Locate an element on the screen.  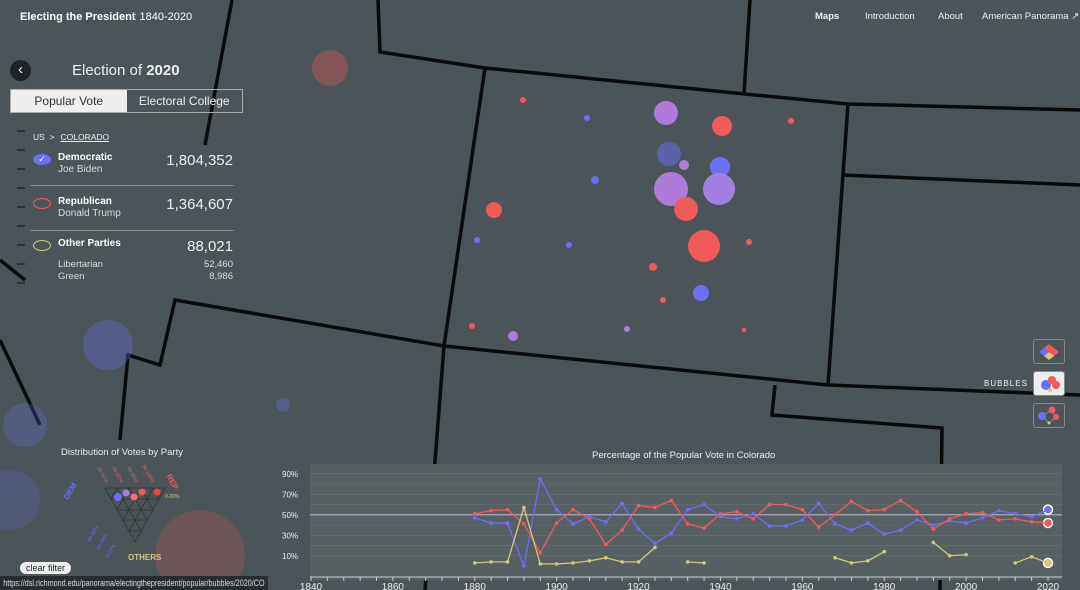
series-line-republican is located at coordinates (761, 526).